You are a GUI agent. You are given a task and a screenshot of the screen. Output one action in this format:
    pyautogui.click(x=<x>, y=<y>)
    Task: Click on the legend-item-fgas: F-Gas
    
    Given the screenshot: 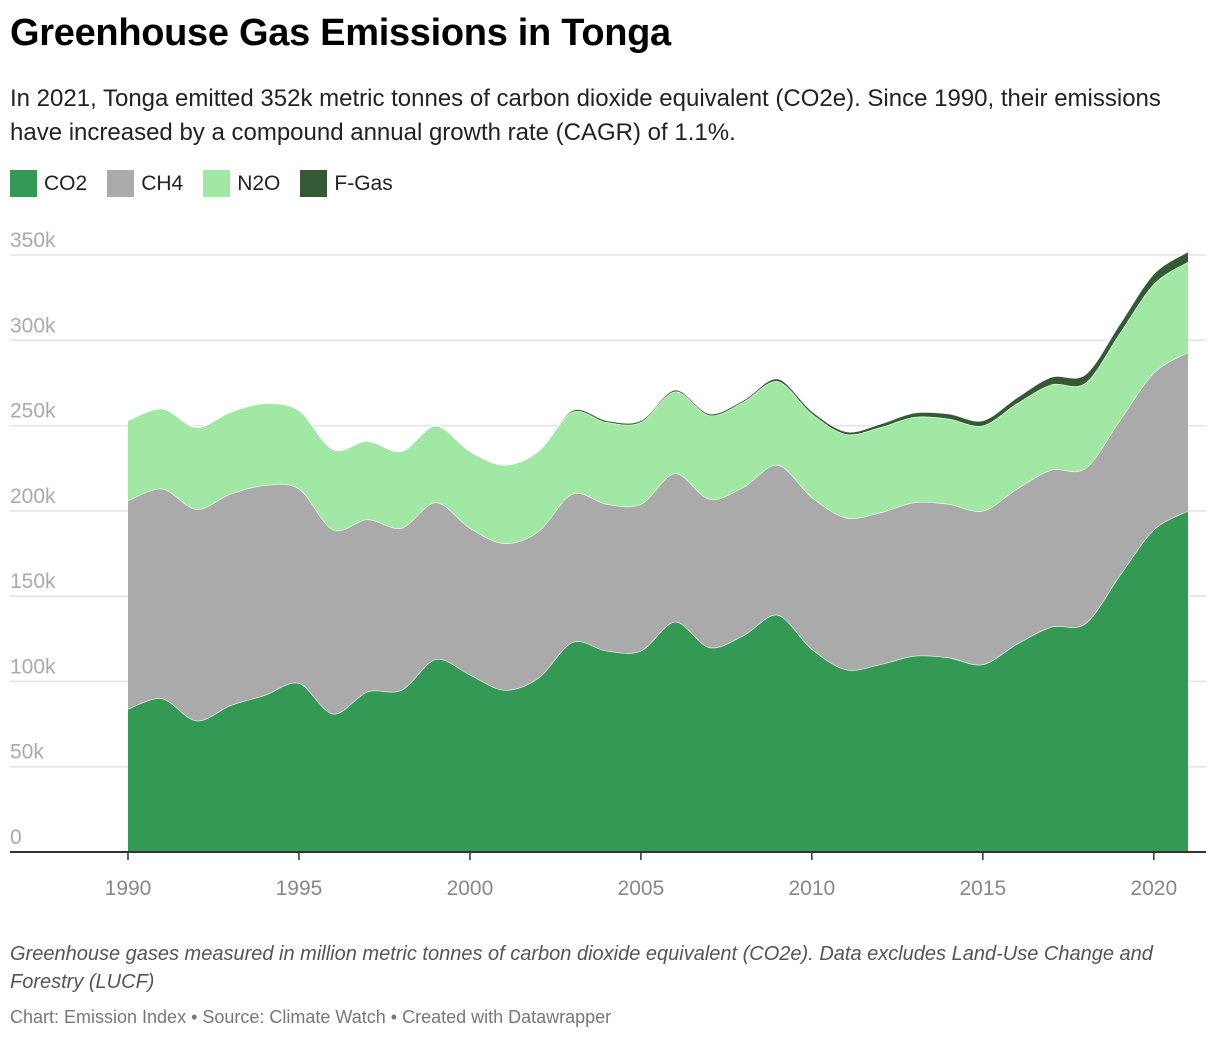 What is the action you would take?
    pyautogui.click(x=346, y=183)
    